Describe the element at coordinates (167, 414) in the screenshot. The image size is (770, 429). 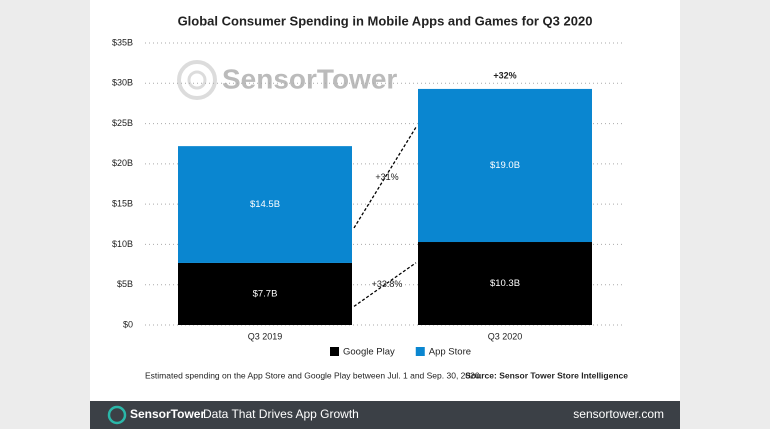
I see `footer-brand: SensorTower` at that location.